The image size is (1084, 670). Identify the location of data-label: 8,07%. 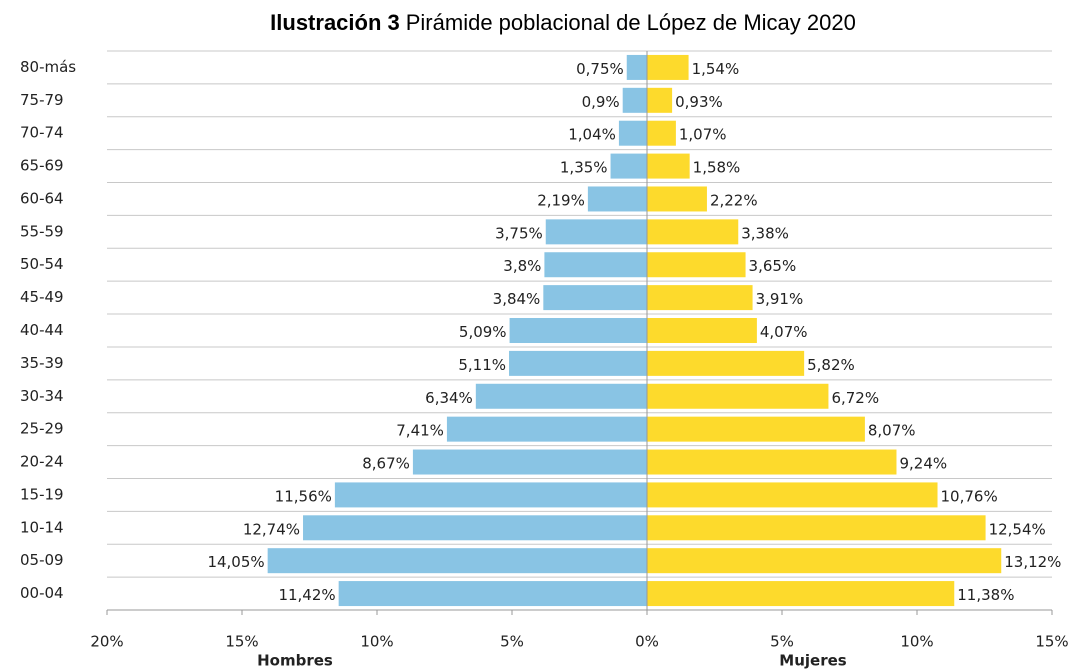
(892, 431).